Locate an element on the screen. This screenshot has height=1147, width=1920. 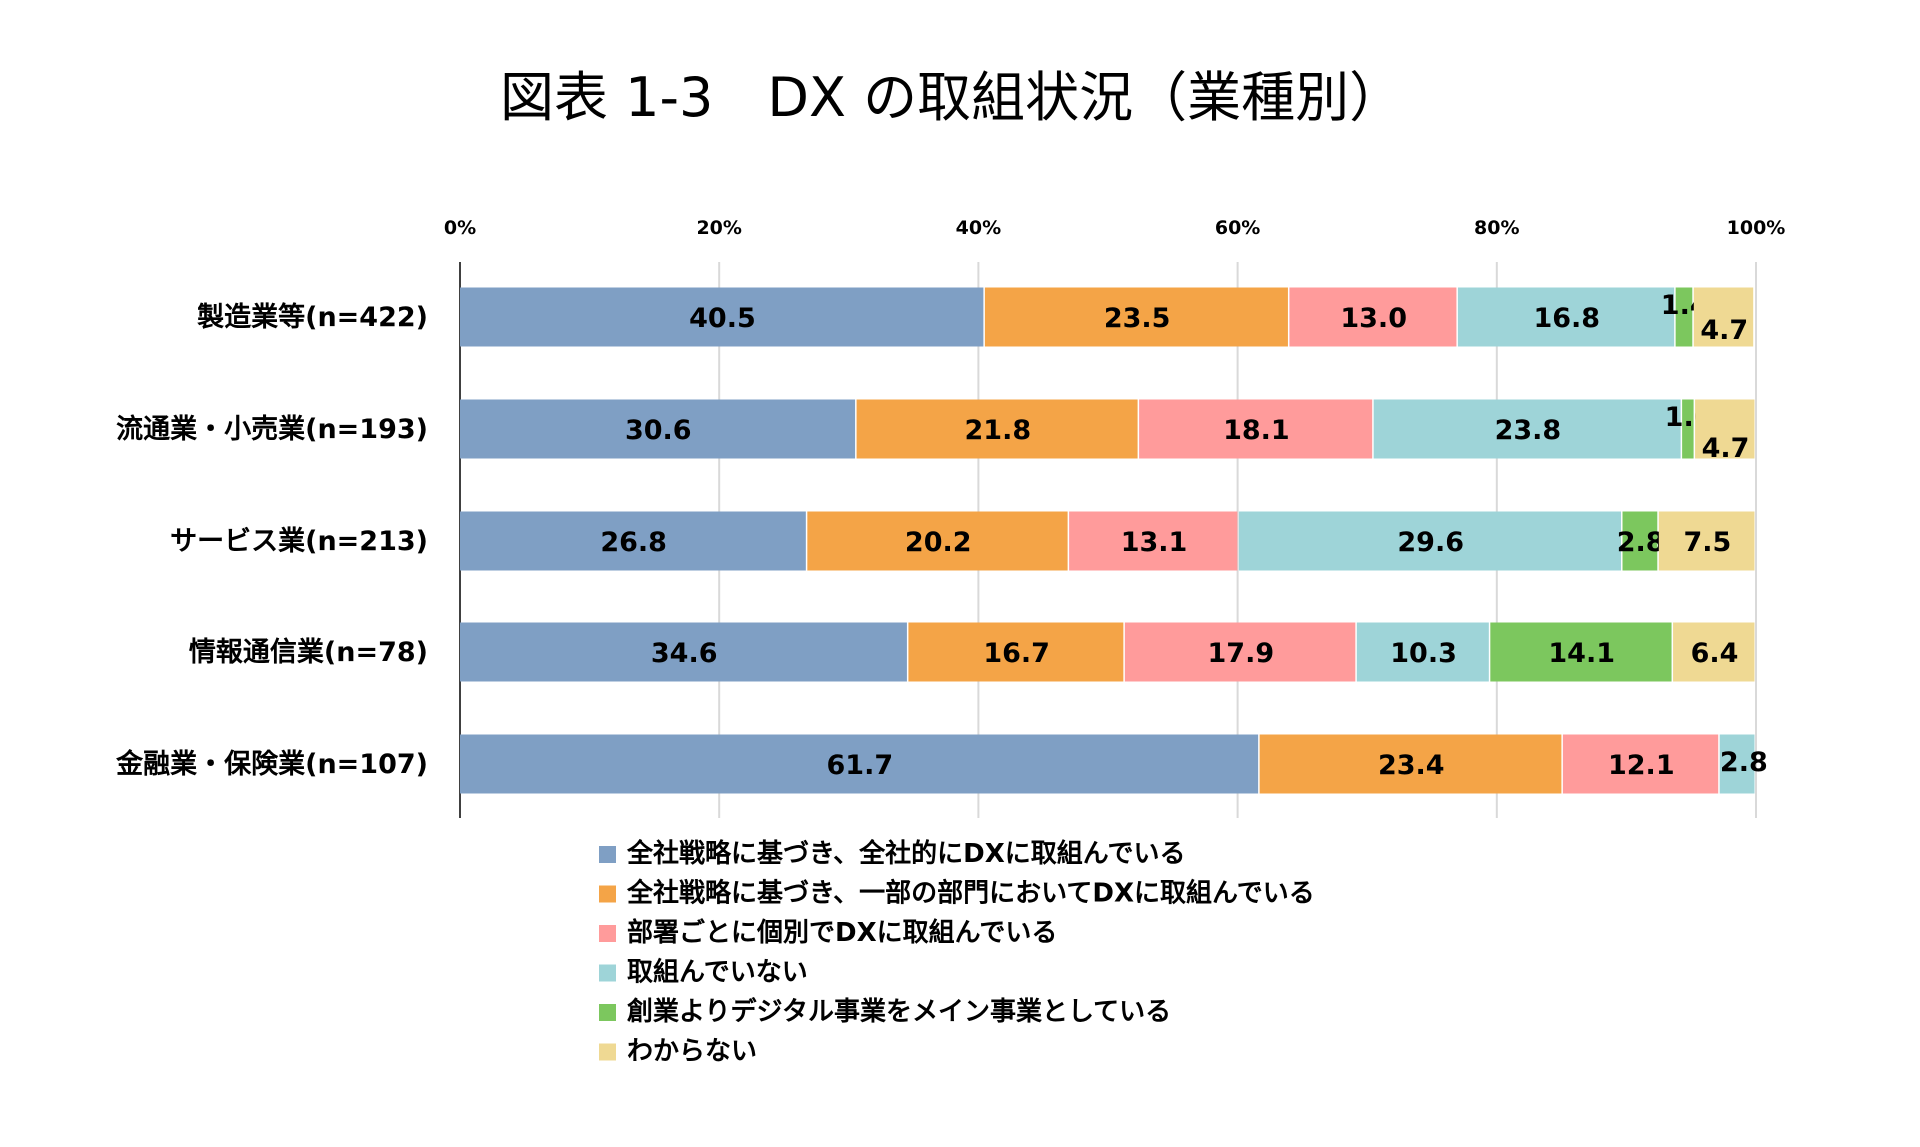
data-label: 12.1 is located at coordinates (1641, 765).